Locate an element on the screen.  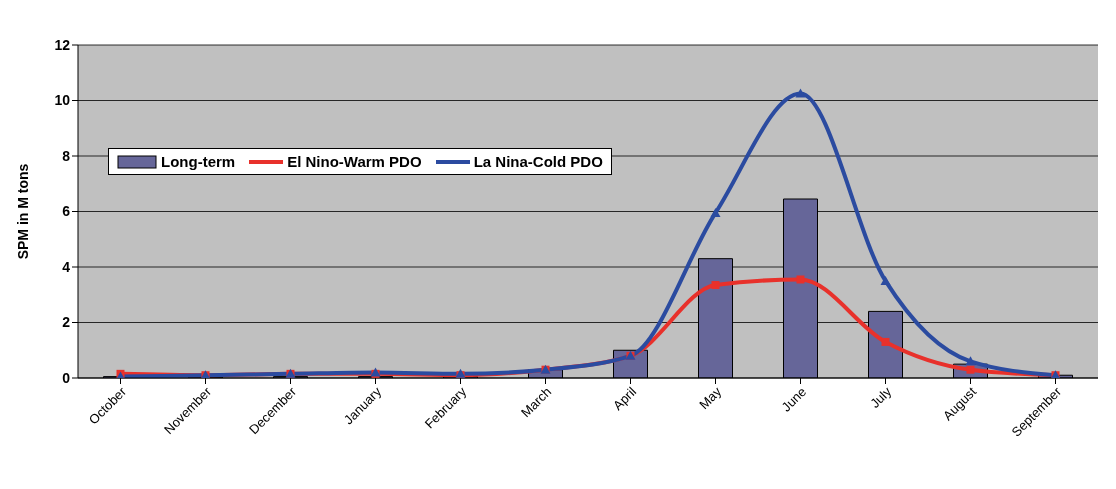
legend-label: Long-term is located at coordinates (198, 161).